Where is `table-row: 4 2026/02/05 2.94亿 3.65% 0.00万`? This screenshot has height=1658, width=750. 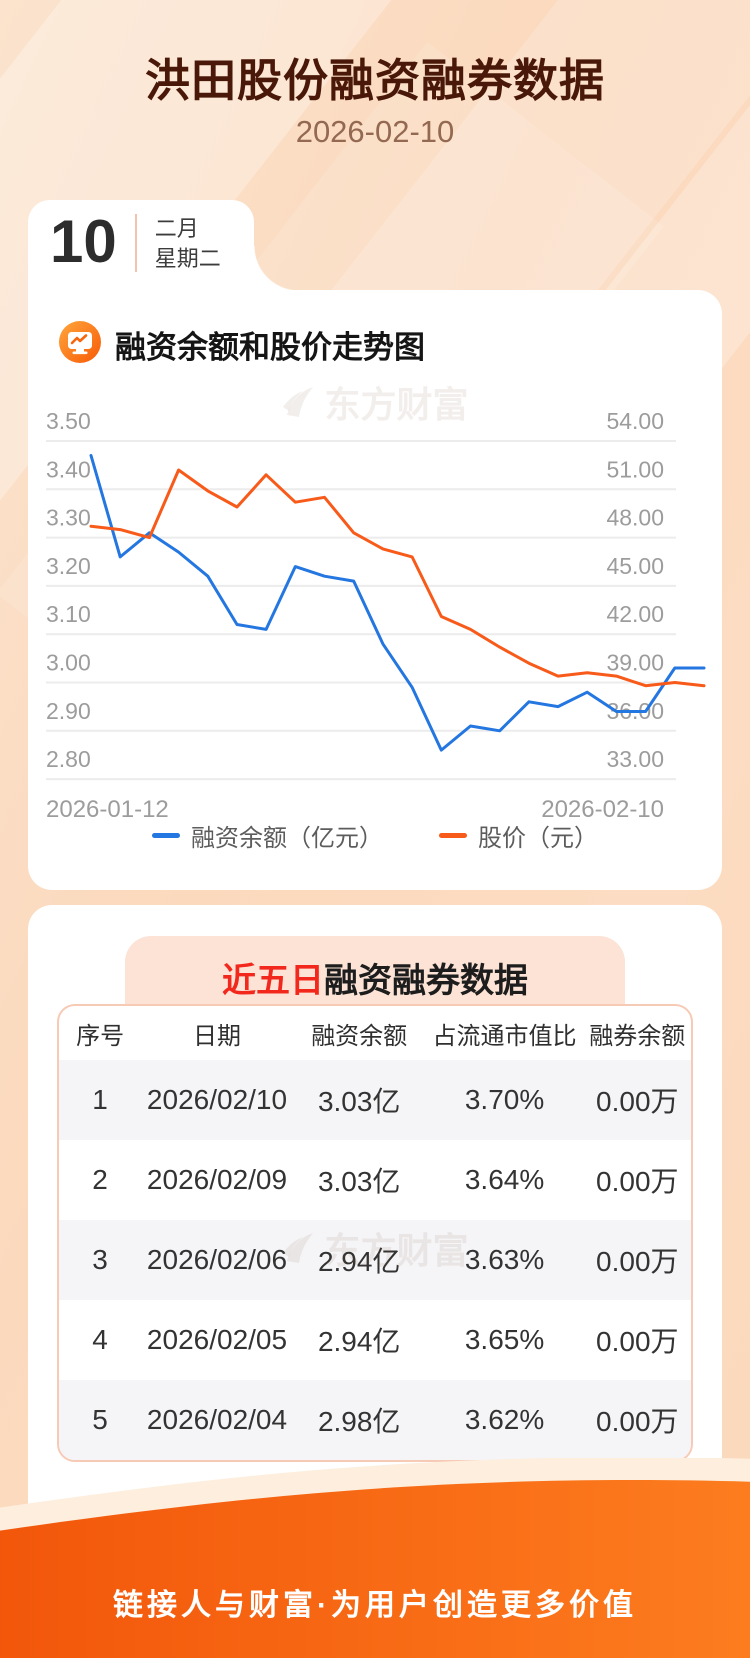 table-row: 4 2026/02/05 2.94亿 3.65% 0.00万 is located at coordinates (375, 1340).